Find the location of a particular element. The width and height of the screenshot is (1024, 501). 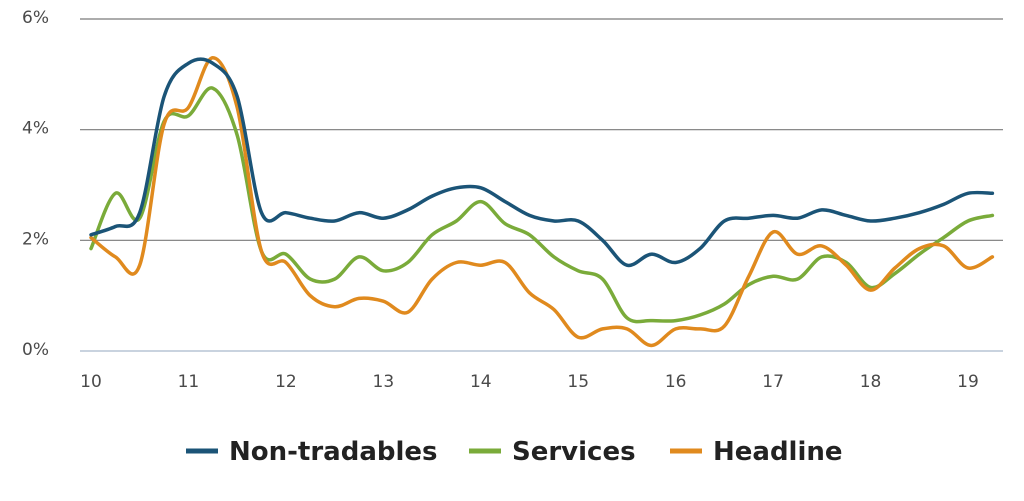

x-tick-label: 14 is located at coordinates (481, 382).